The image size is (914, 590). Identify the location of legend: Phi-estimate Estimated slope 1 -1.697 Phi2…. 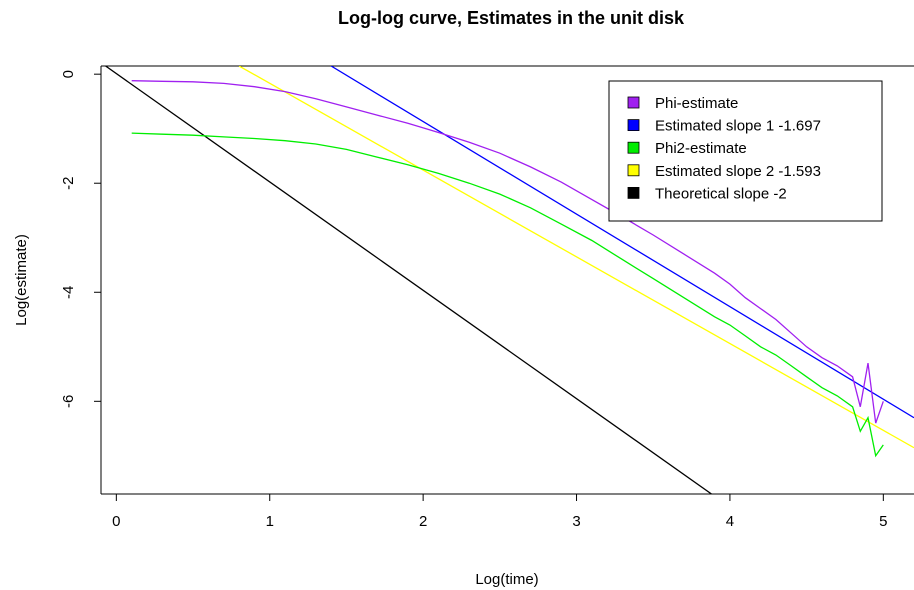
(745, 151).